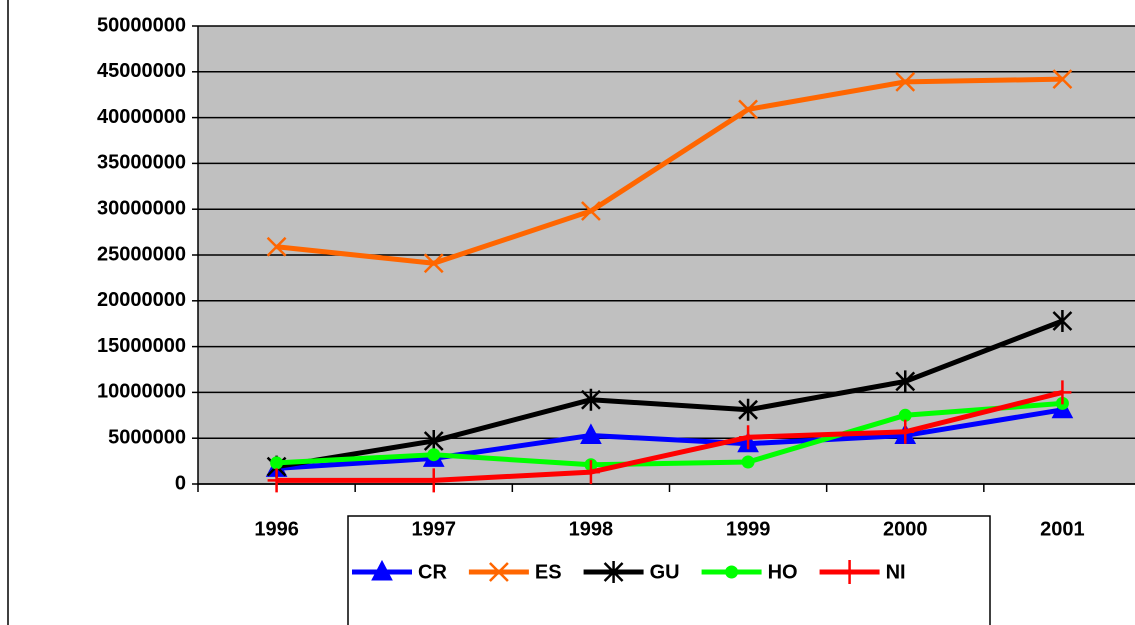 The height and width of the screenshot is (625, 1135). I want to click on y-tick-label: 25000000, so click(141, 254).